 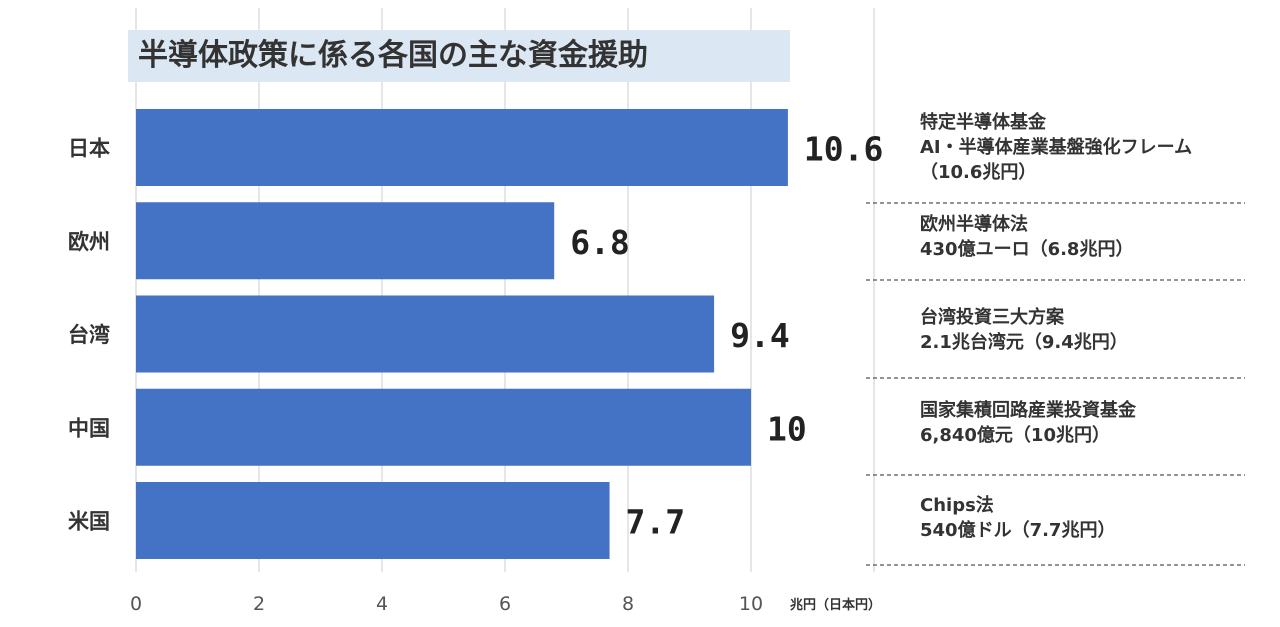 I want to click on policy-description-line: AI・半導体産業基盤強化フレーム, so click(x=1056, y=147).